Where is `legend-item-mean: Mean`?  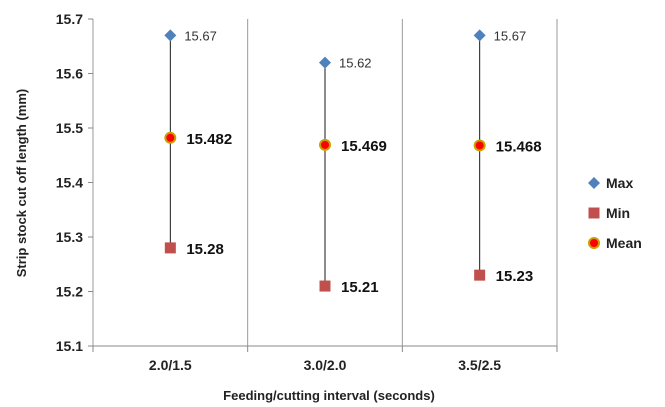 legend-item-mean: Mean is located at coordinates (615, 243).